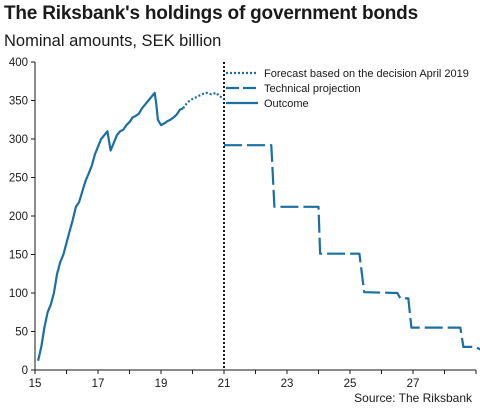 This screenshot has height=417, width=480. What do you see at coordinates (253, 380) in the screenshot?
I see `x-axis-ticks: 15 17 19 21 23 25 27` at bounding box center [253, 380].